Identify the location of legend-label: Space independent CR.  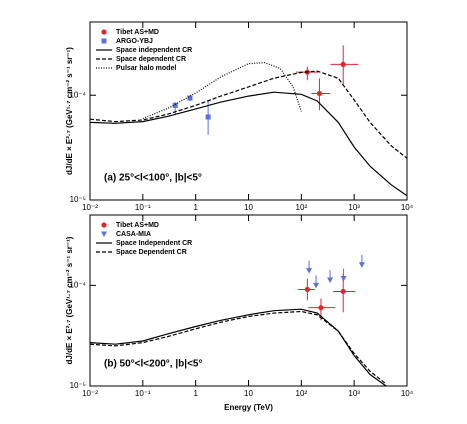
(154, 50).